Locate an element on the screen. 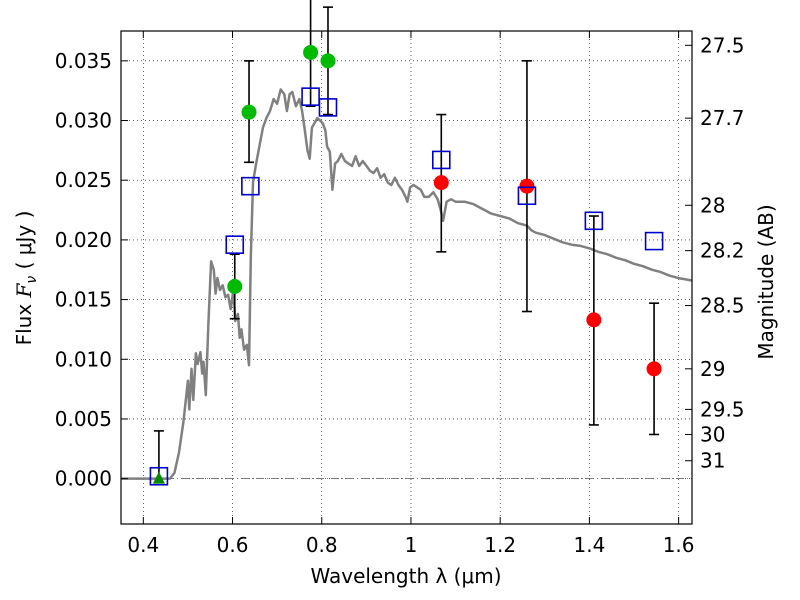 Image resolution: width=800 pixels, height=600 pixels. y-tick-label: 0.010 is located at coordinates (83, 359).